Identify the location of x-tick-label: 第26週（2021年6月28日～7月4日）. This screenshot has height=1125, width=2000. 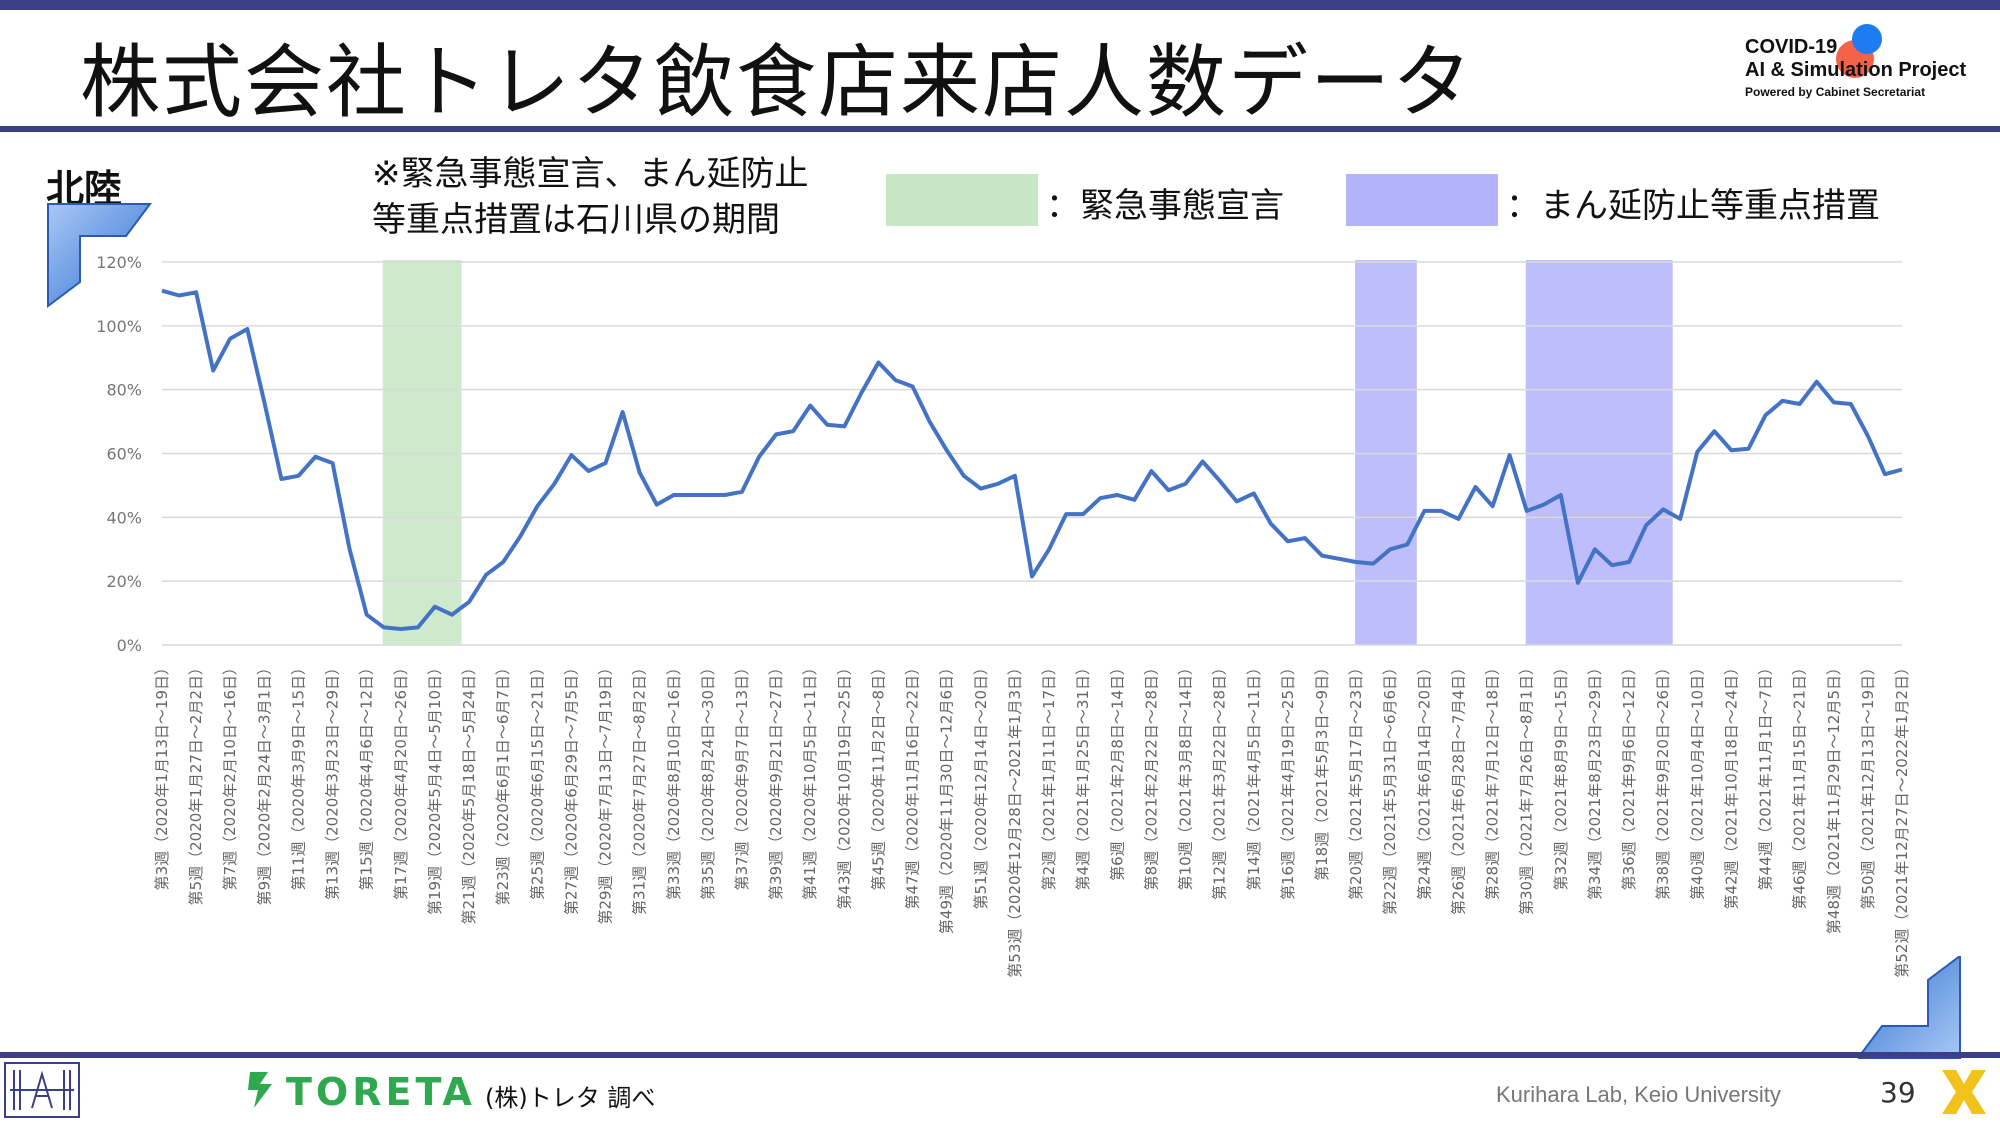
(1458, 787).